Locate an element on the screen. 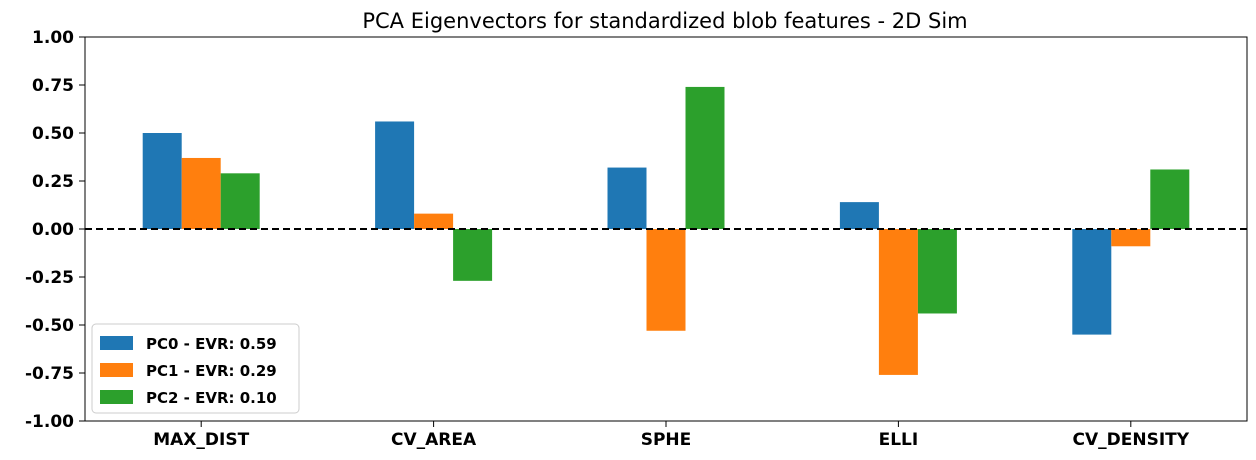 Image resolution: width=1256 pixels, height=460 pixels. bar-pc0-sphe is located at coordinates (627, 198).